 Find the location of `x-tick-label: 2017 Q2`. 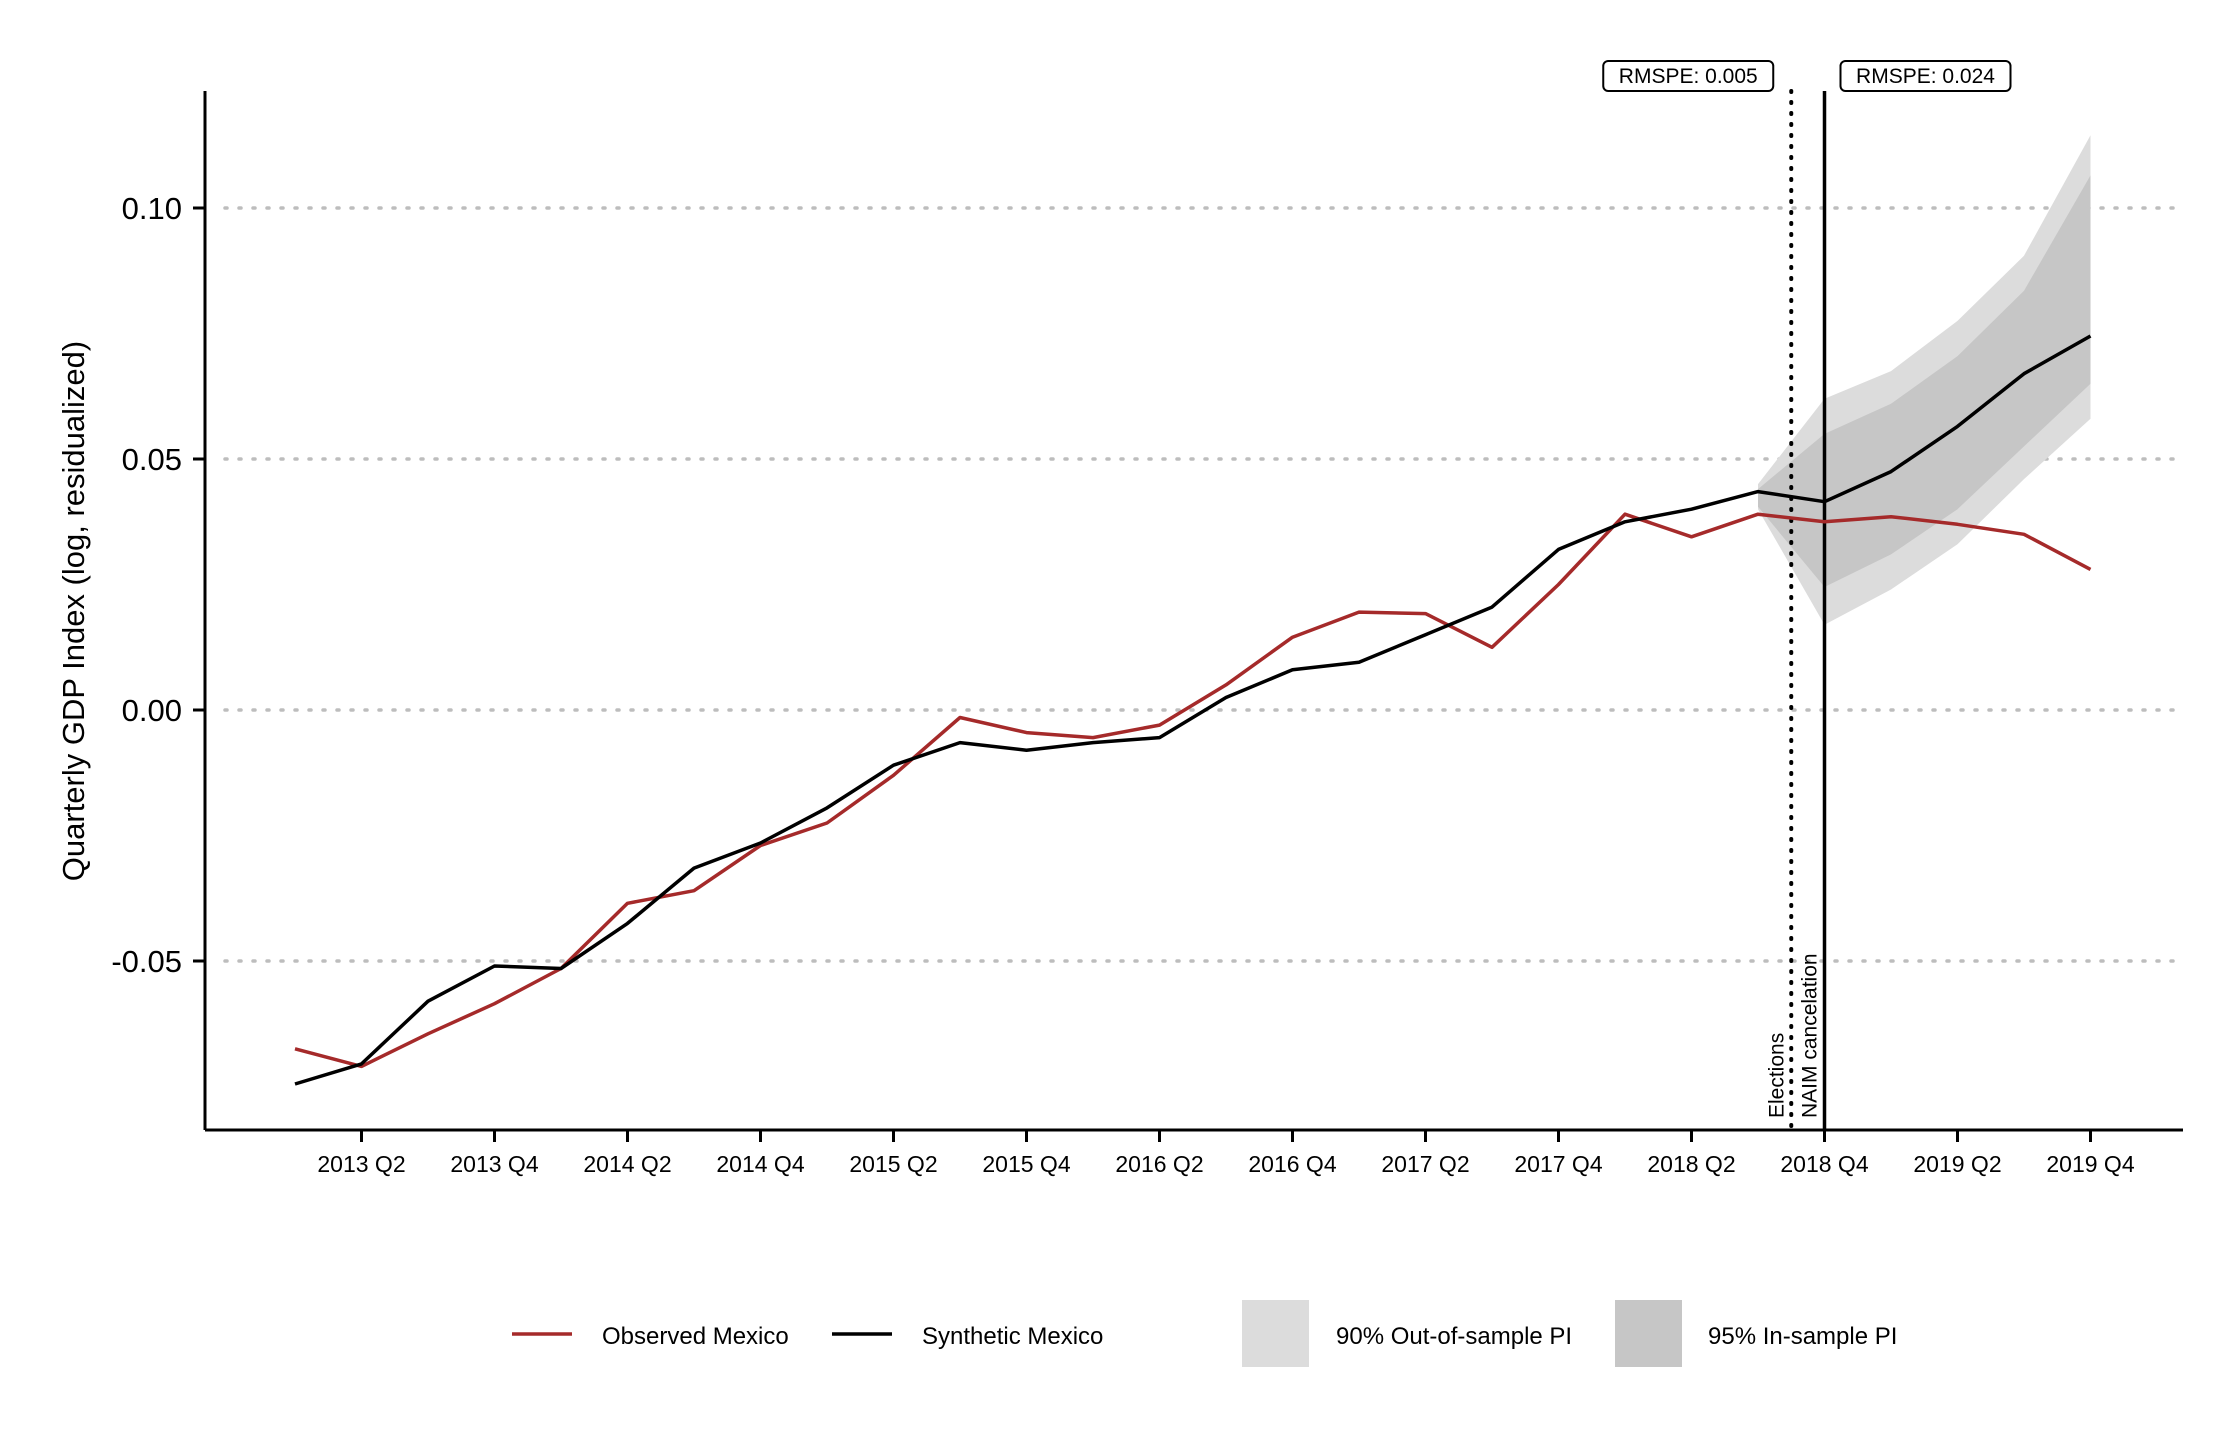

x-tick-label: 2017 Q2 is located at coordinates (1425, 1164).